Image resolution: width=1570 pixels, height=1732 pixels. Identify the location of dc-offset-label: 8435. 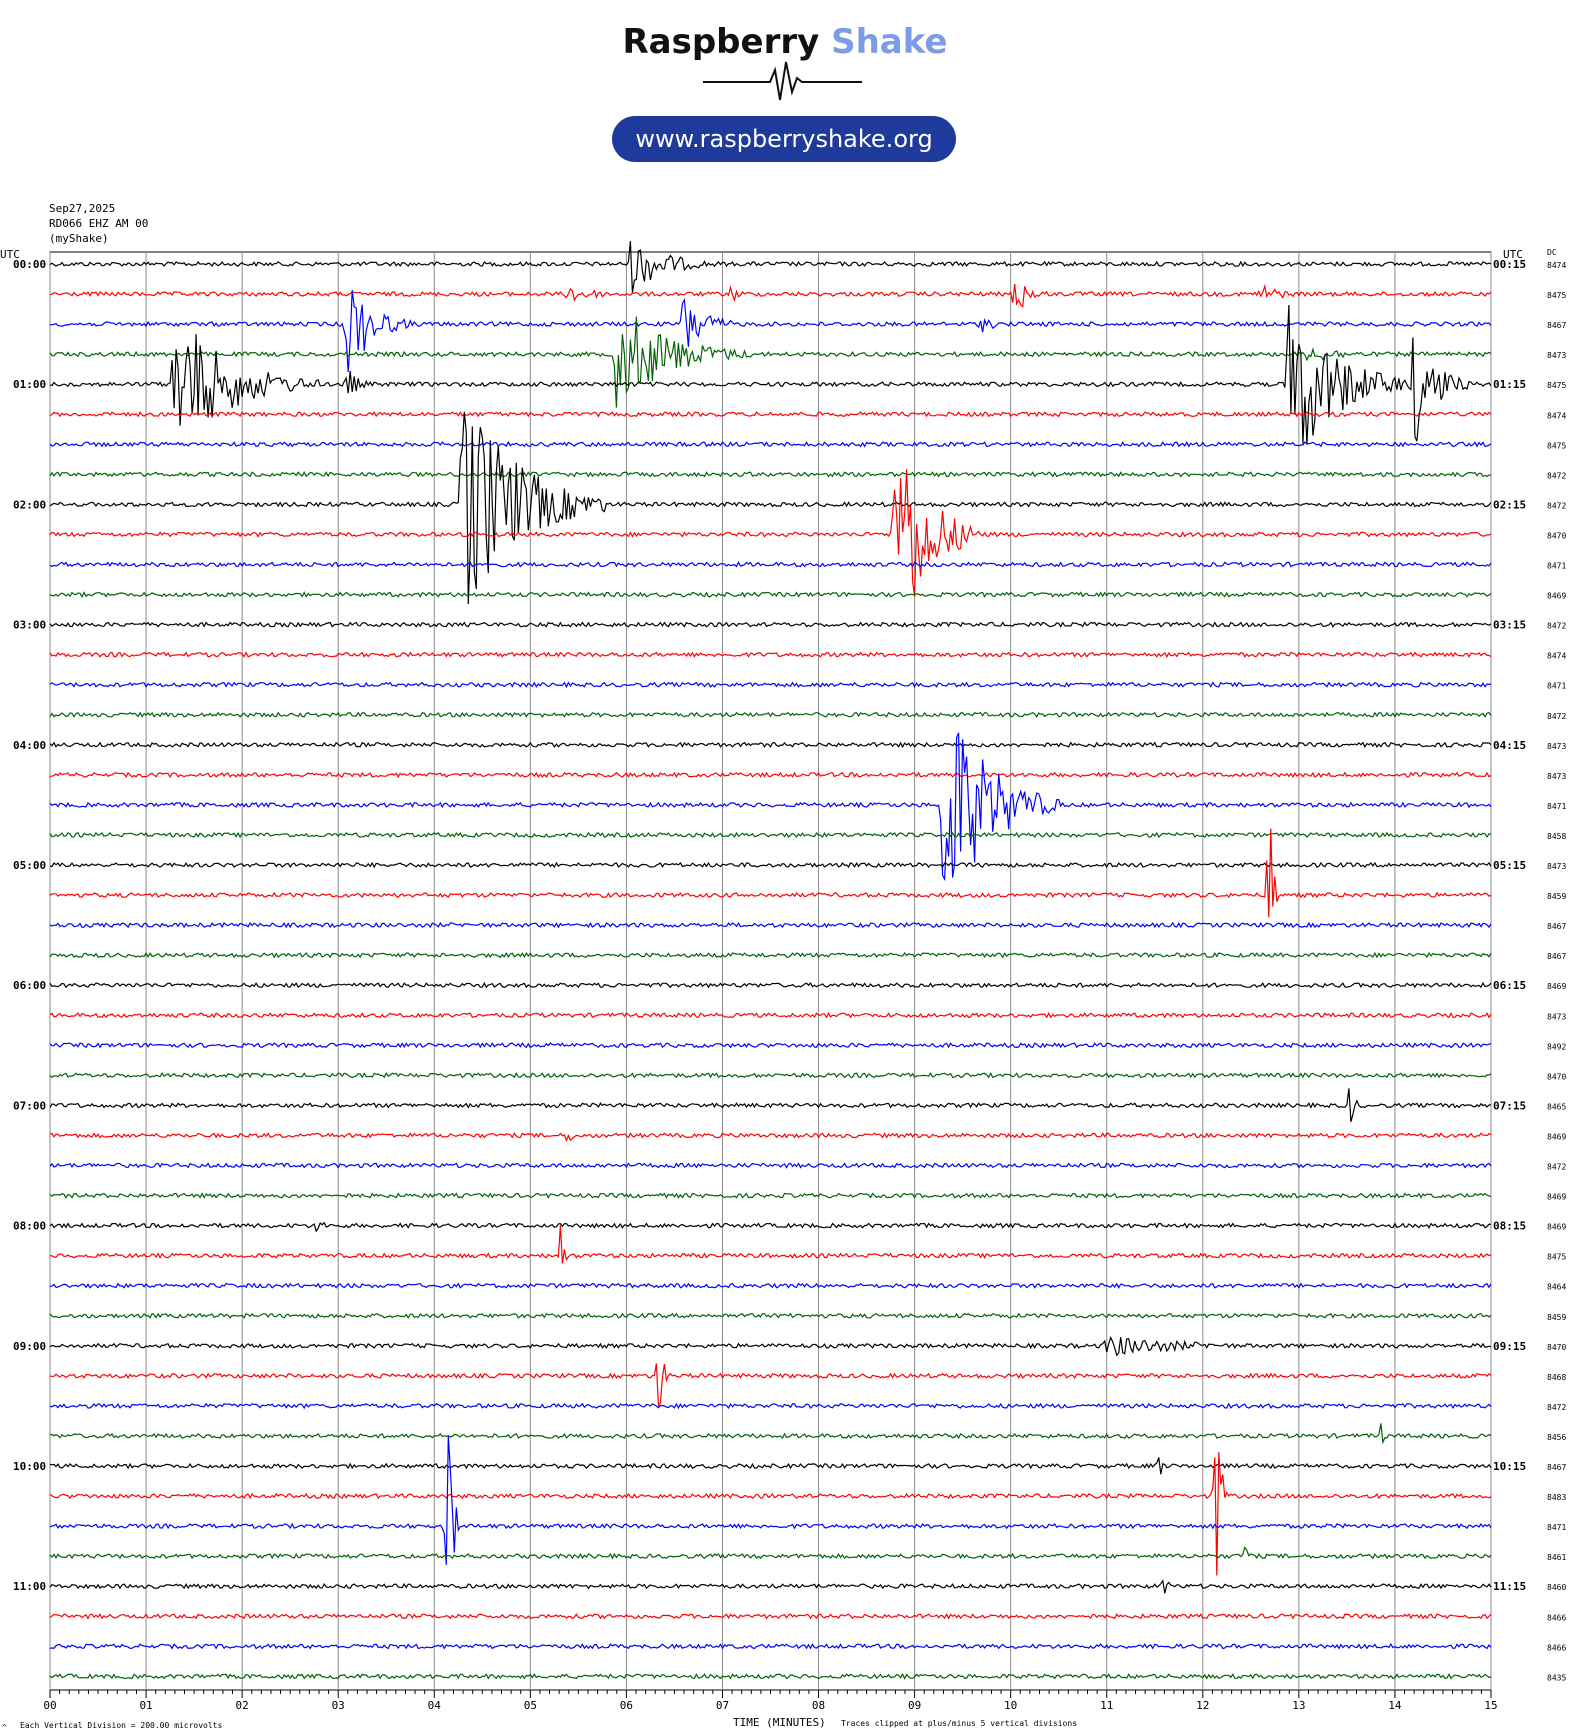
(1556, 1677).